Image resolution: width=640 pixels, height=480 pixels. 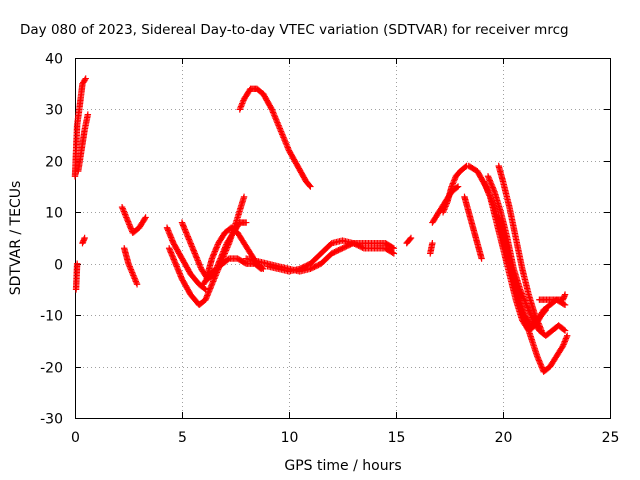 What do you see at coordinates (58, 266) in the screenshot?
I see `y-tick-label: 0` at bounding box center [58, 266].